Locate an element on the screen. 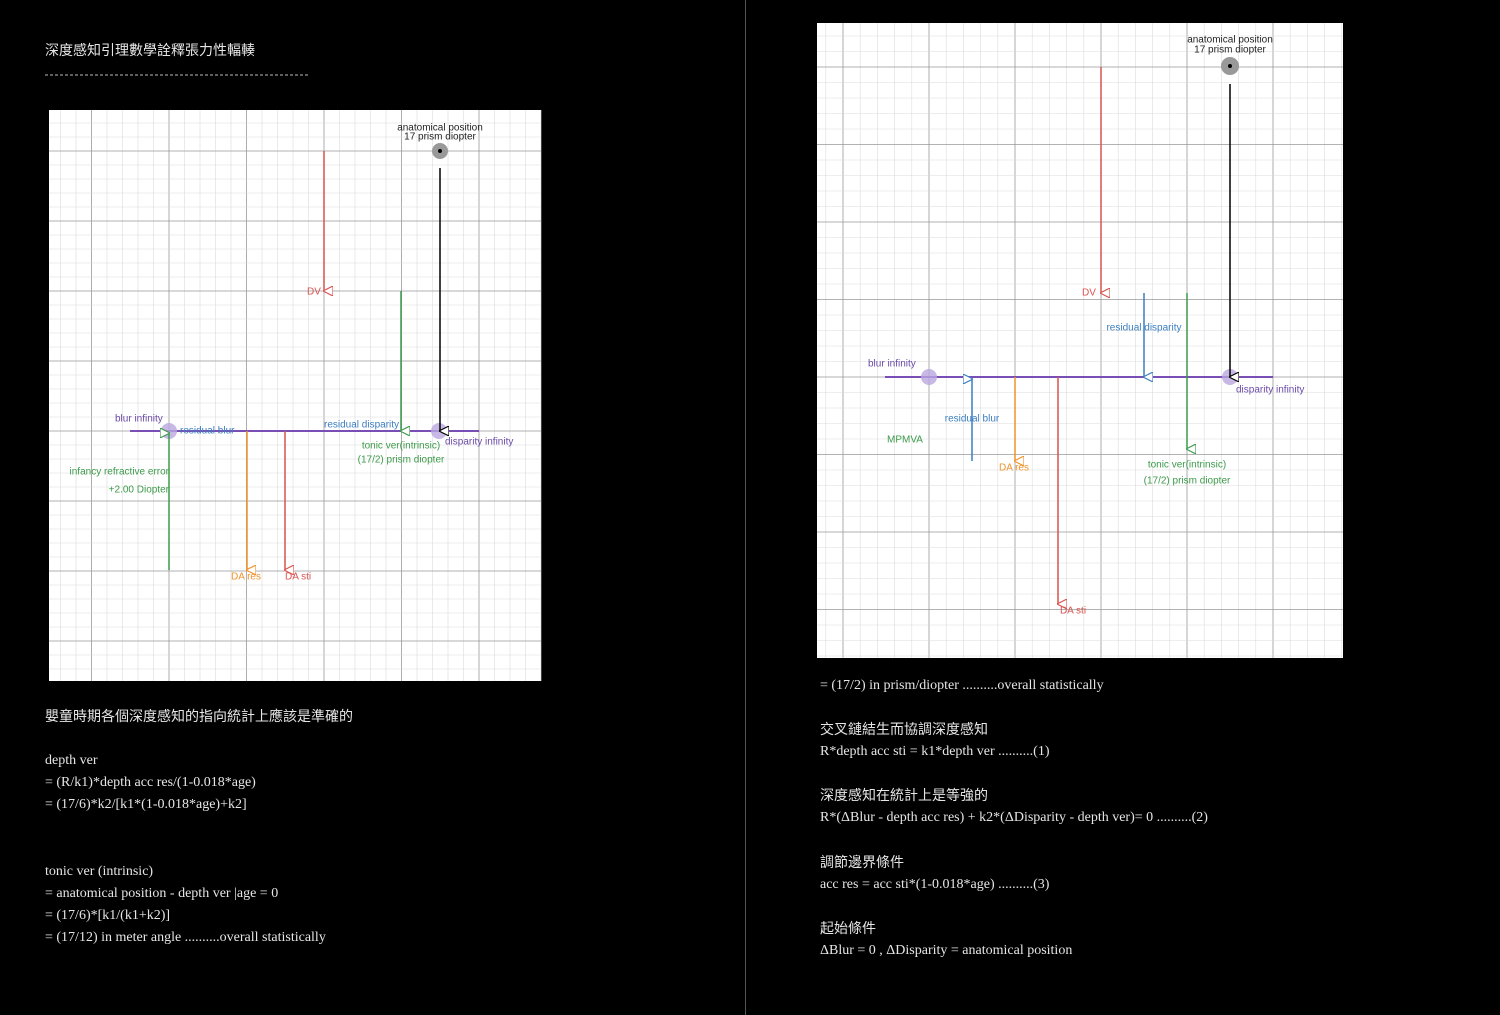 This screenshot has height=1015, width=1500. text-line: 深度感知在統計上是等強的 is located at coordinates (904, 795).